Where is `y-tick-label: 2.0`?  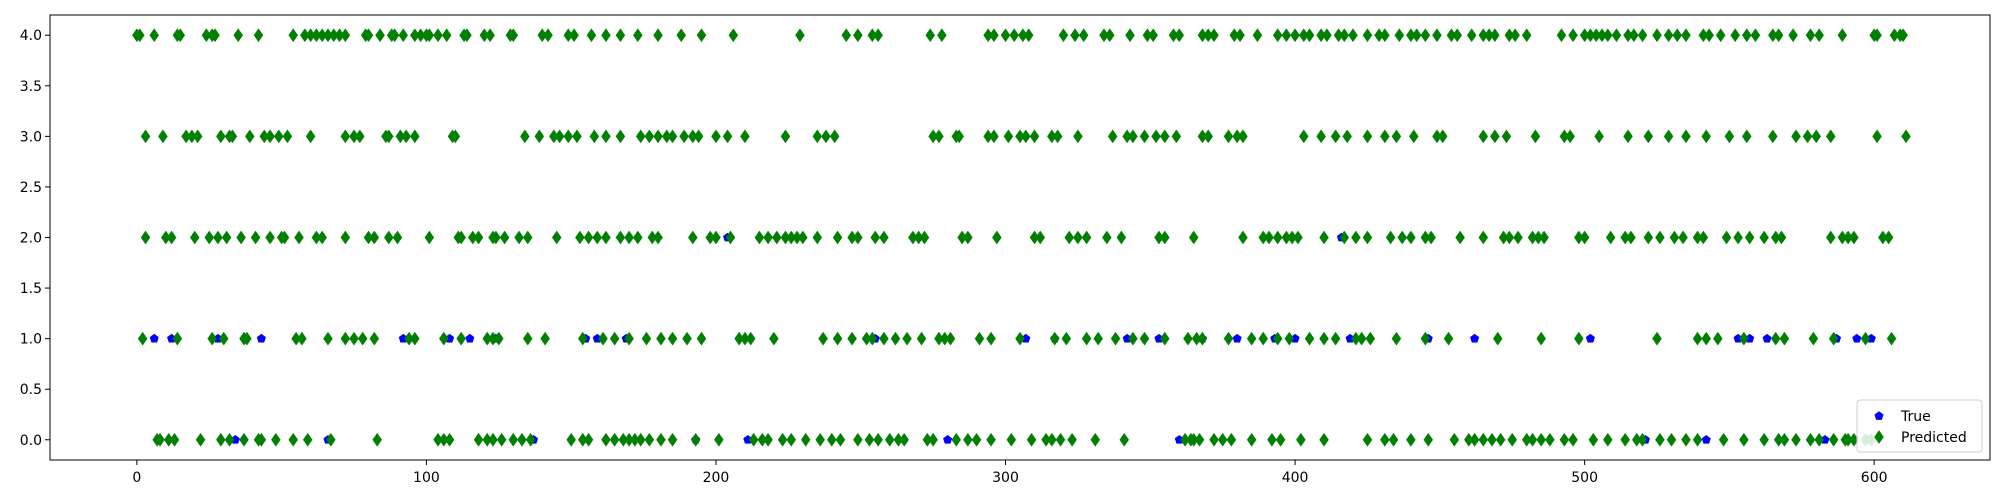
y-tick-label: 2.0 is located at coordinates (31, 239).